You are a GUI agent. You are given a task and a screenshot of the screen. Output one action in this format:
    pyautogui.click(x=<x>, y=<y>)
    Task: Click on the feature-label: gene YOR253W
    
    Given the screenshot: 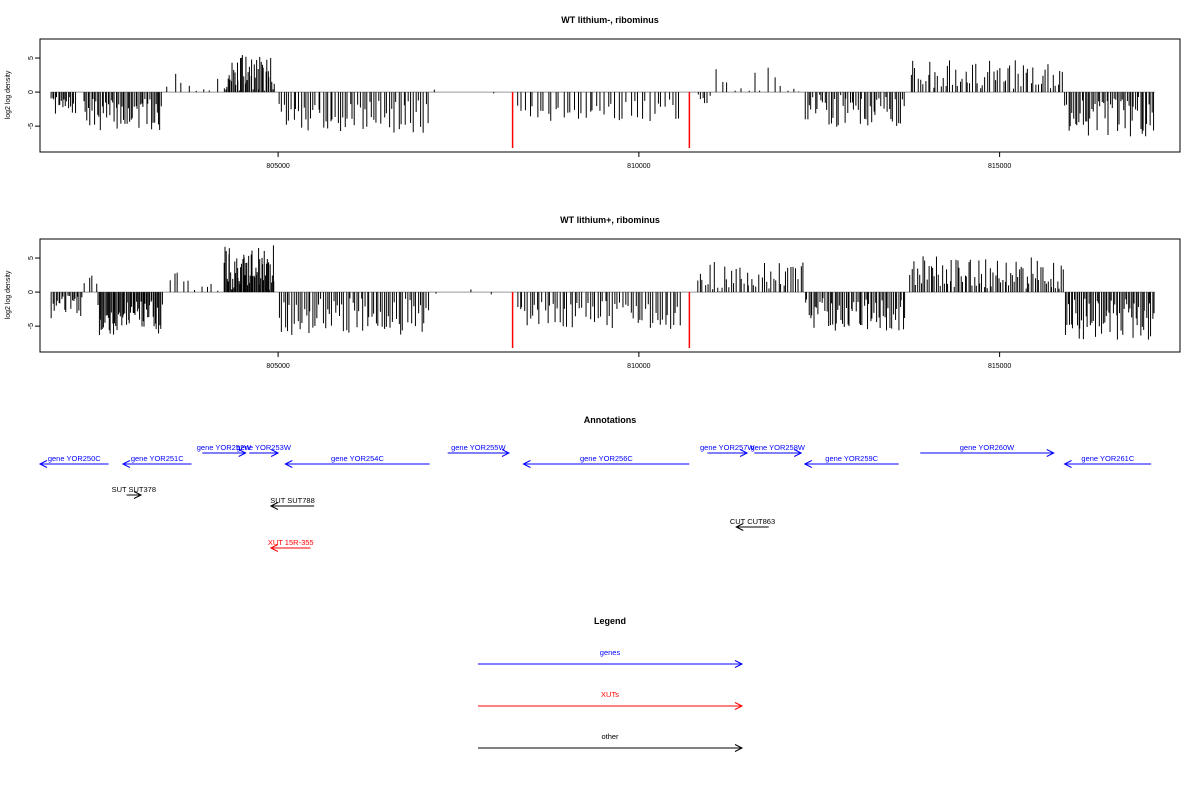 What is the action you would take?
    pyautogui.click(x=263, y=447)
    